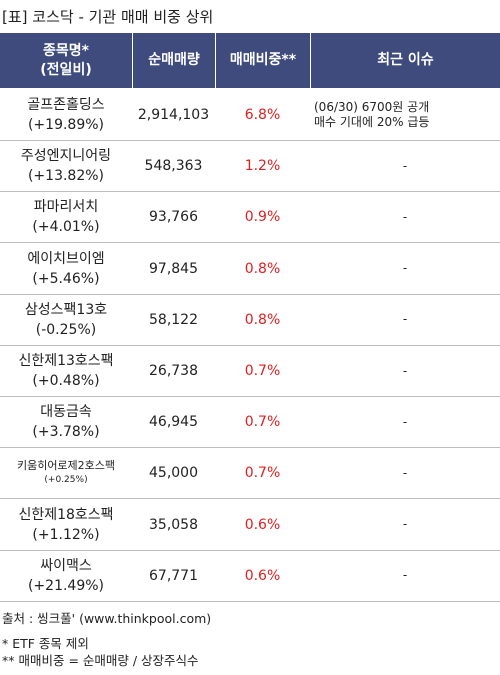 The height and width of the screenshot is (675, 500). I want to click on name-cell: 골프존홀딩스 (+19.89%), so click(66, 115).